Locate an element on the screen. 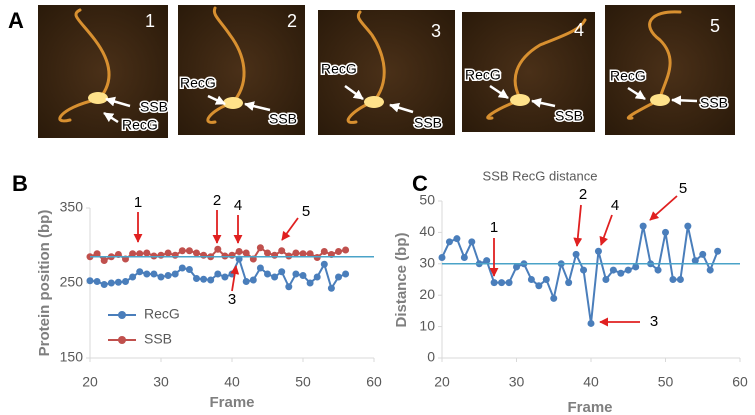 This screenshot has height=415, width=755. y-tick-label: 350 is located at coordinates (72, 207).